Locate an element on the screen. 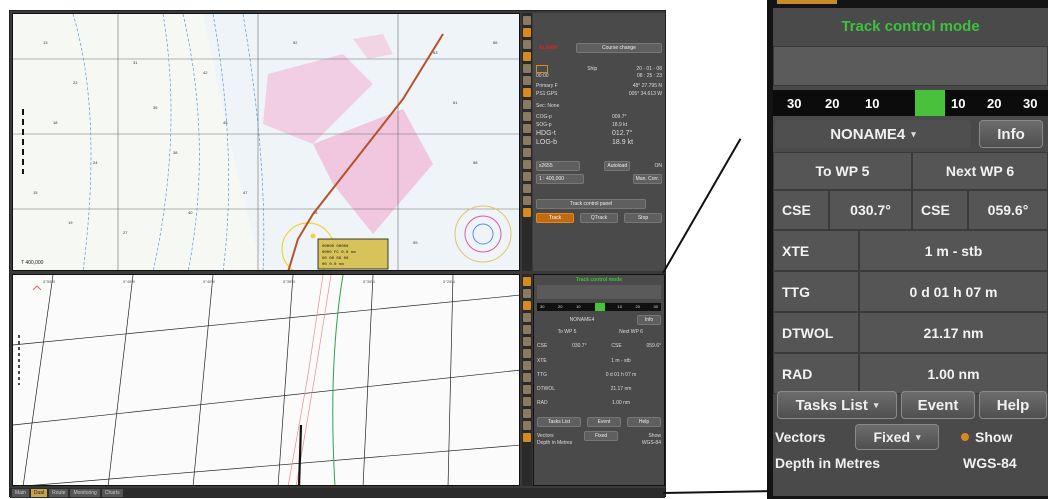 Image resolution: width=1048 pixels, height=499 pixels. alarm-label: ALARM is located at coordinates (548, 48).